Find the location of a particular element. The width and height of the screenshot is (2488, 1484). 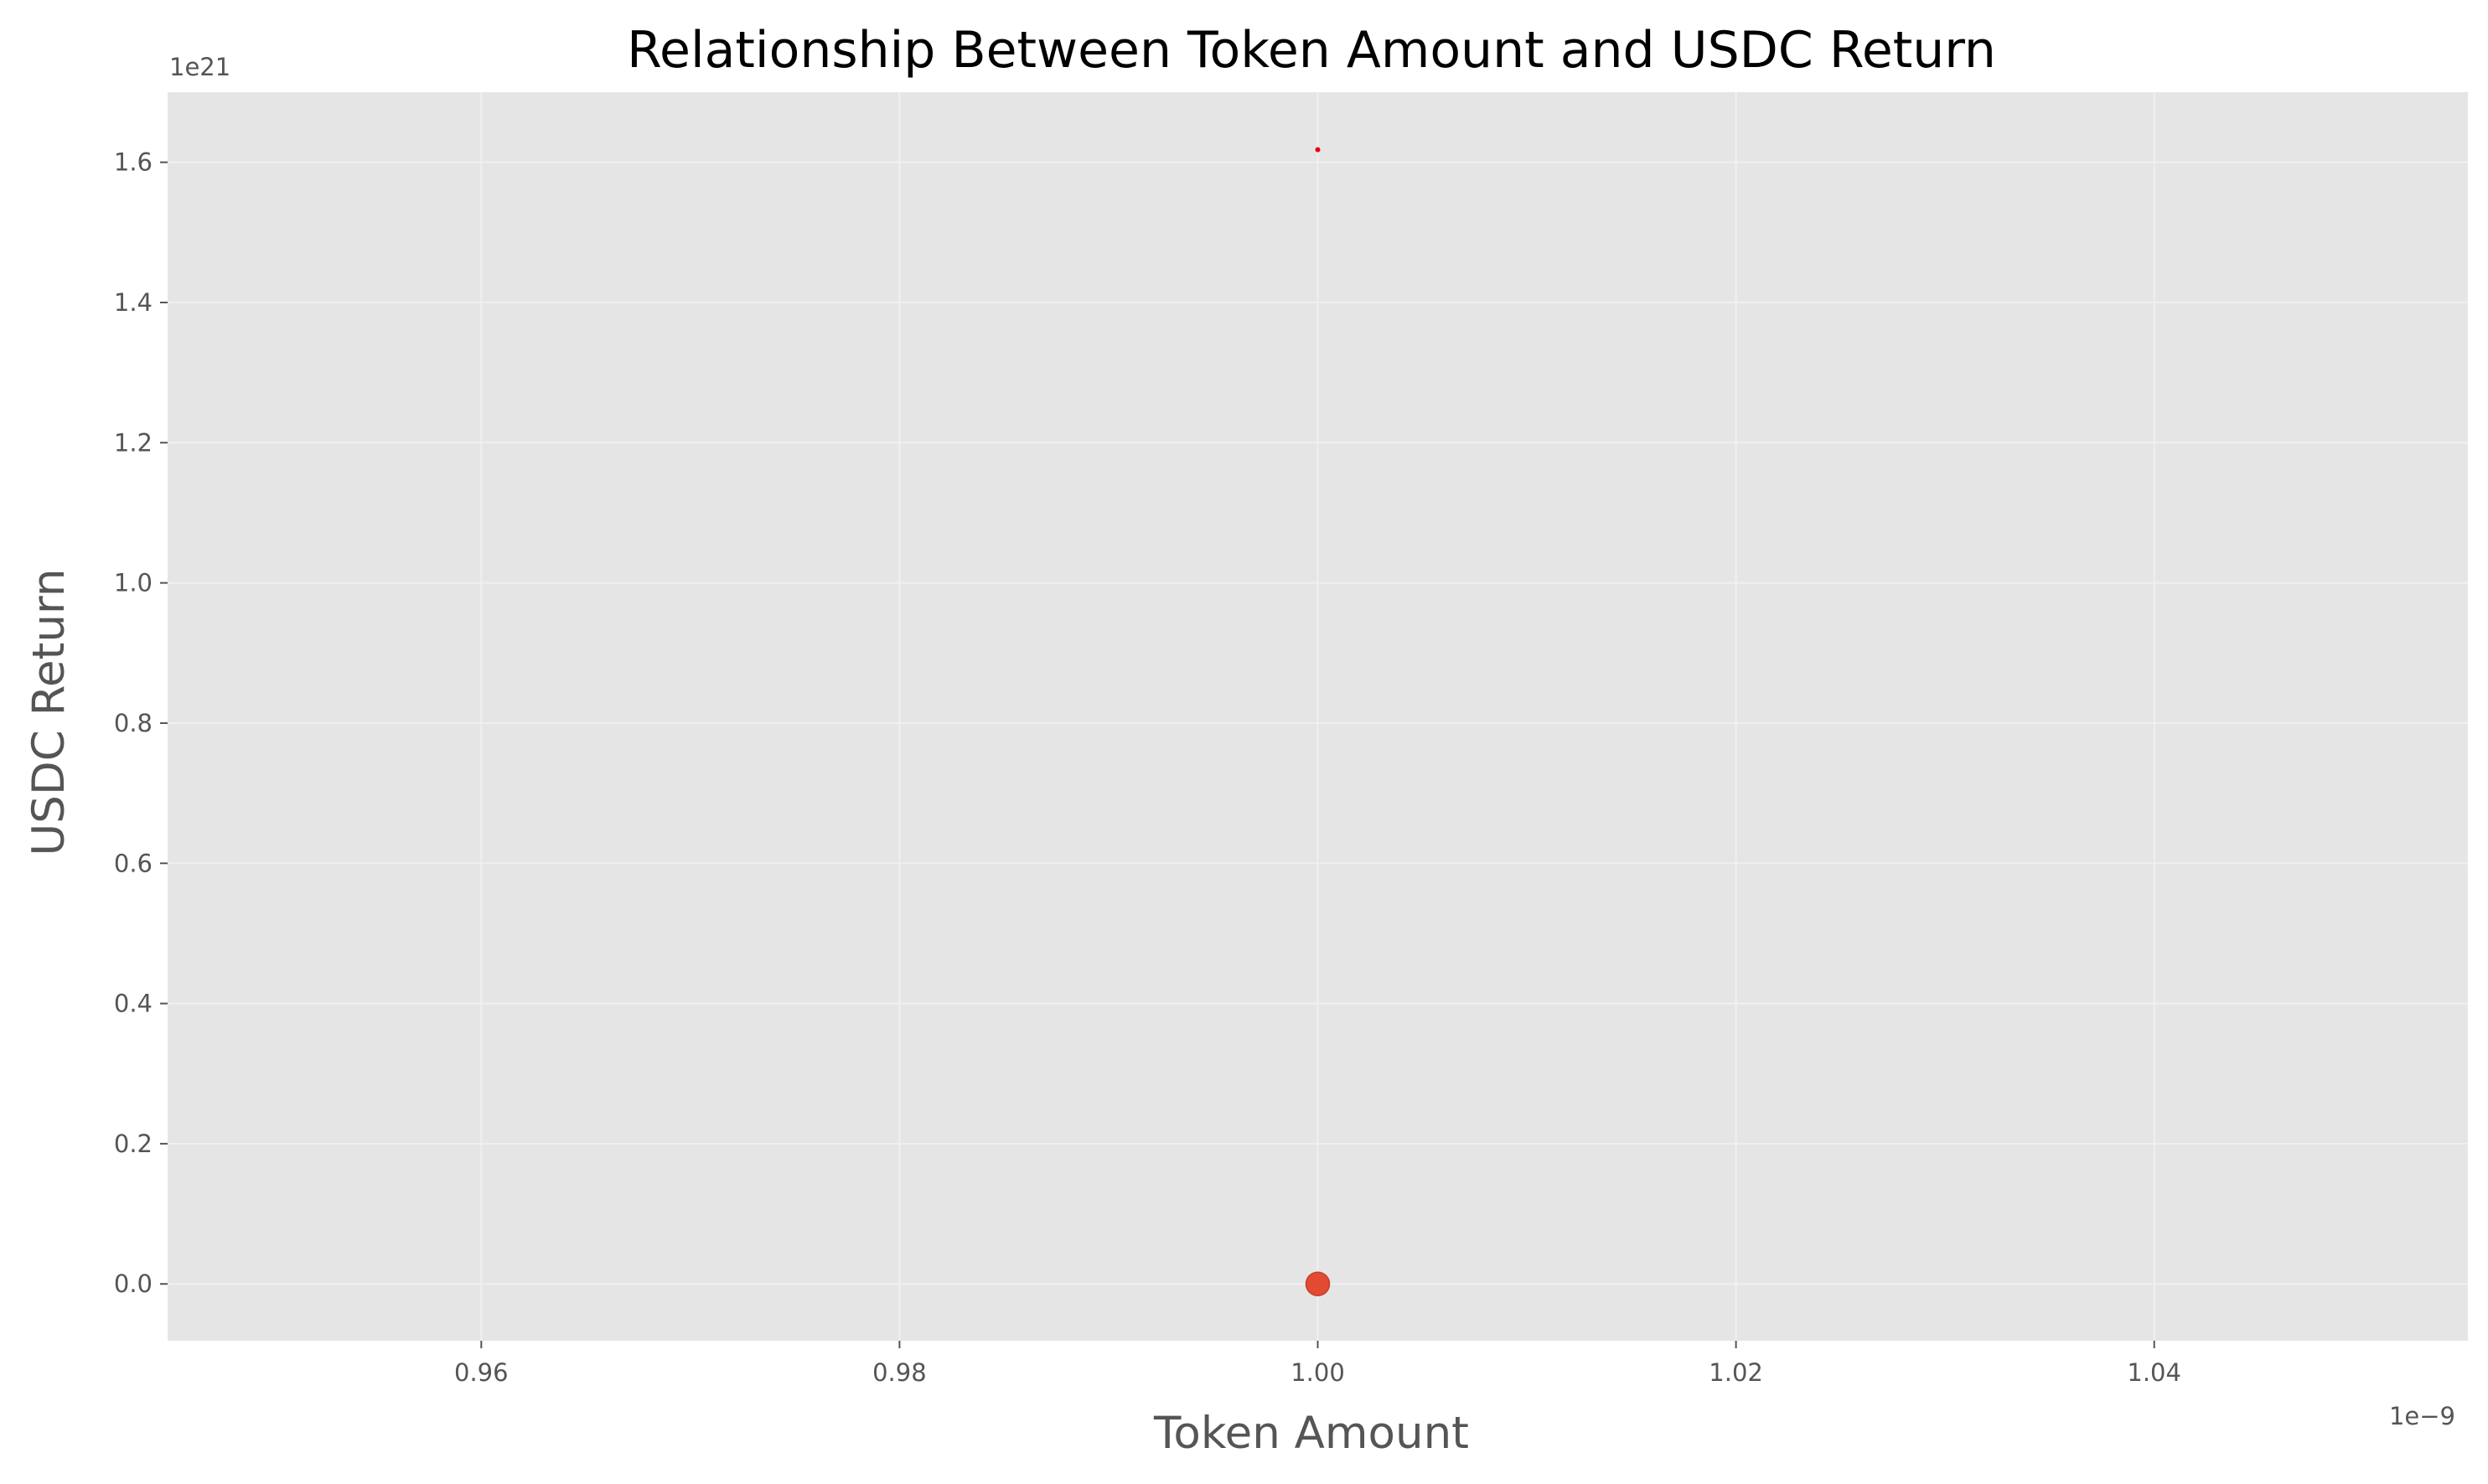

x-axis-ticks: 0.96 0.98 1.00 1.02 1.04 is located at coordinates (1317, 1364).